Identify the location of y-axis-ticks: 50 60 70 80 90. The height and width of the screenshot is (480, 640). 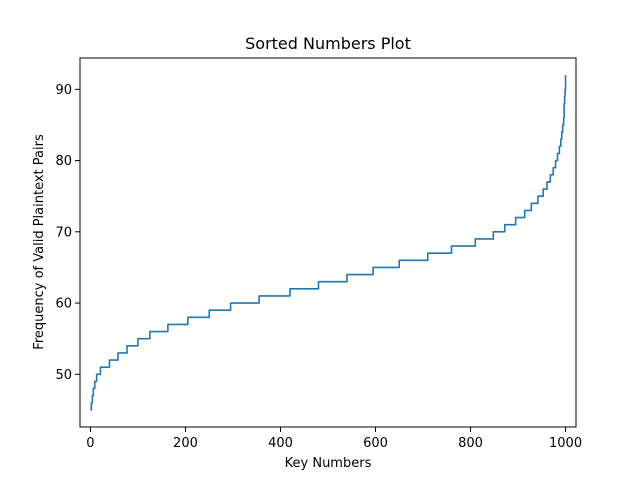
(67, 233).